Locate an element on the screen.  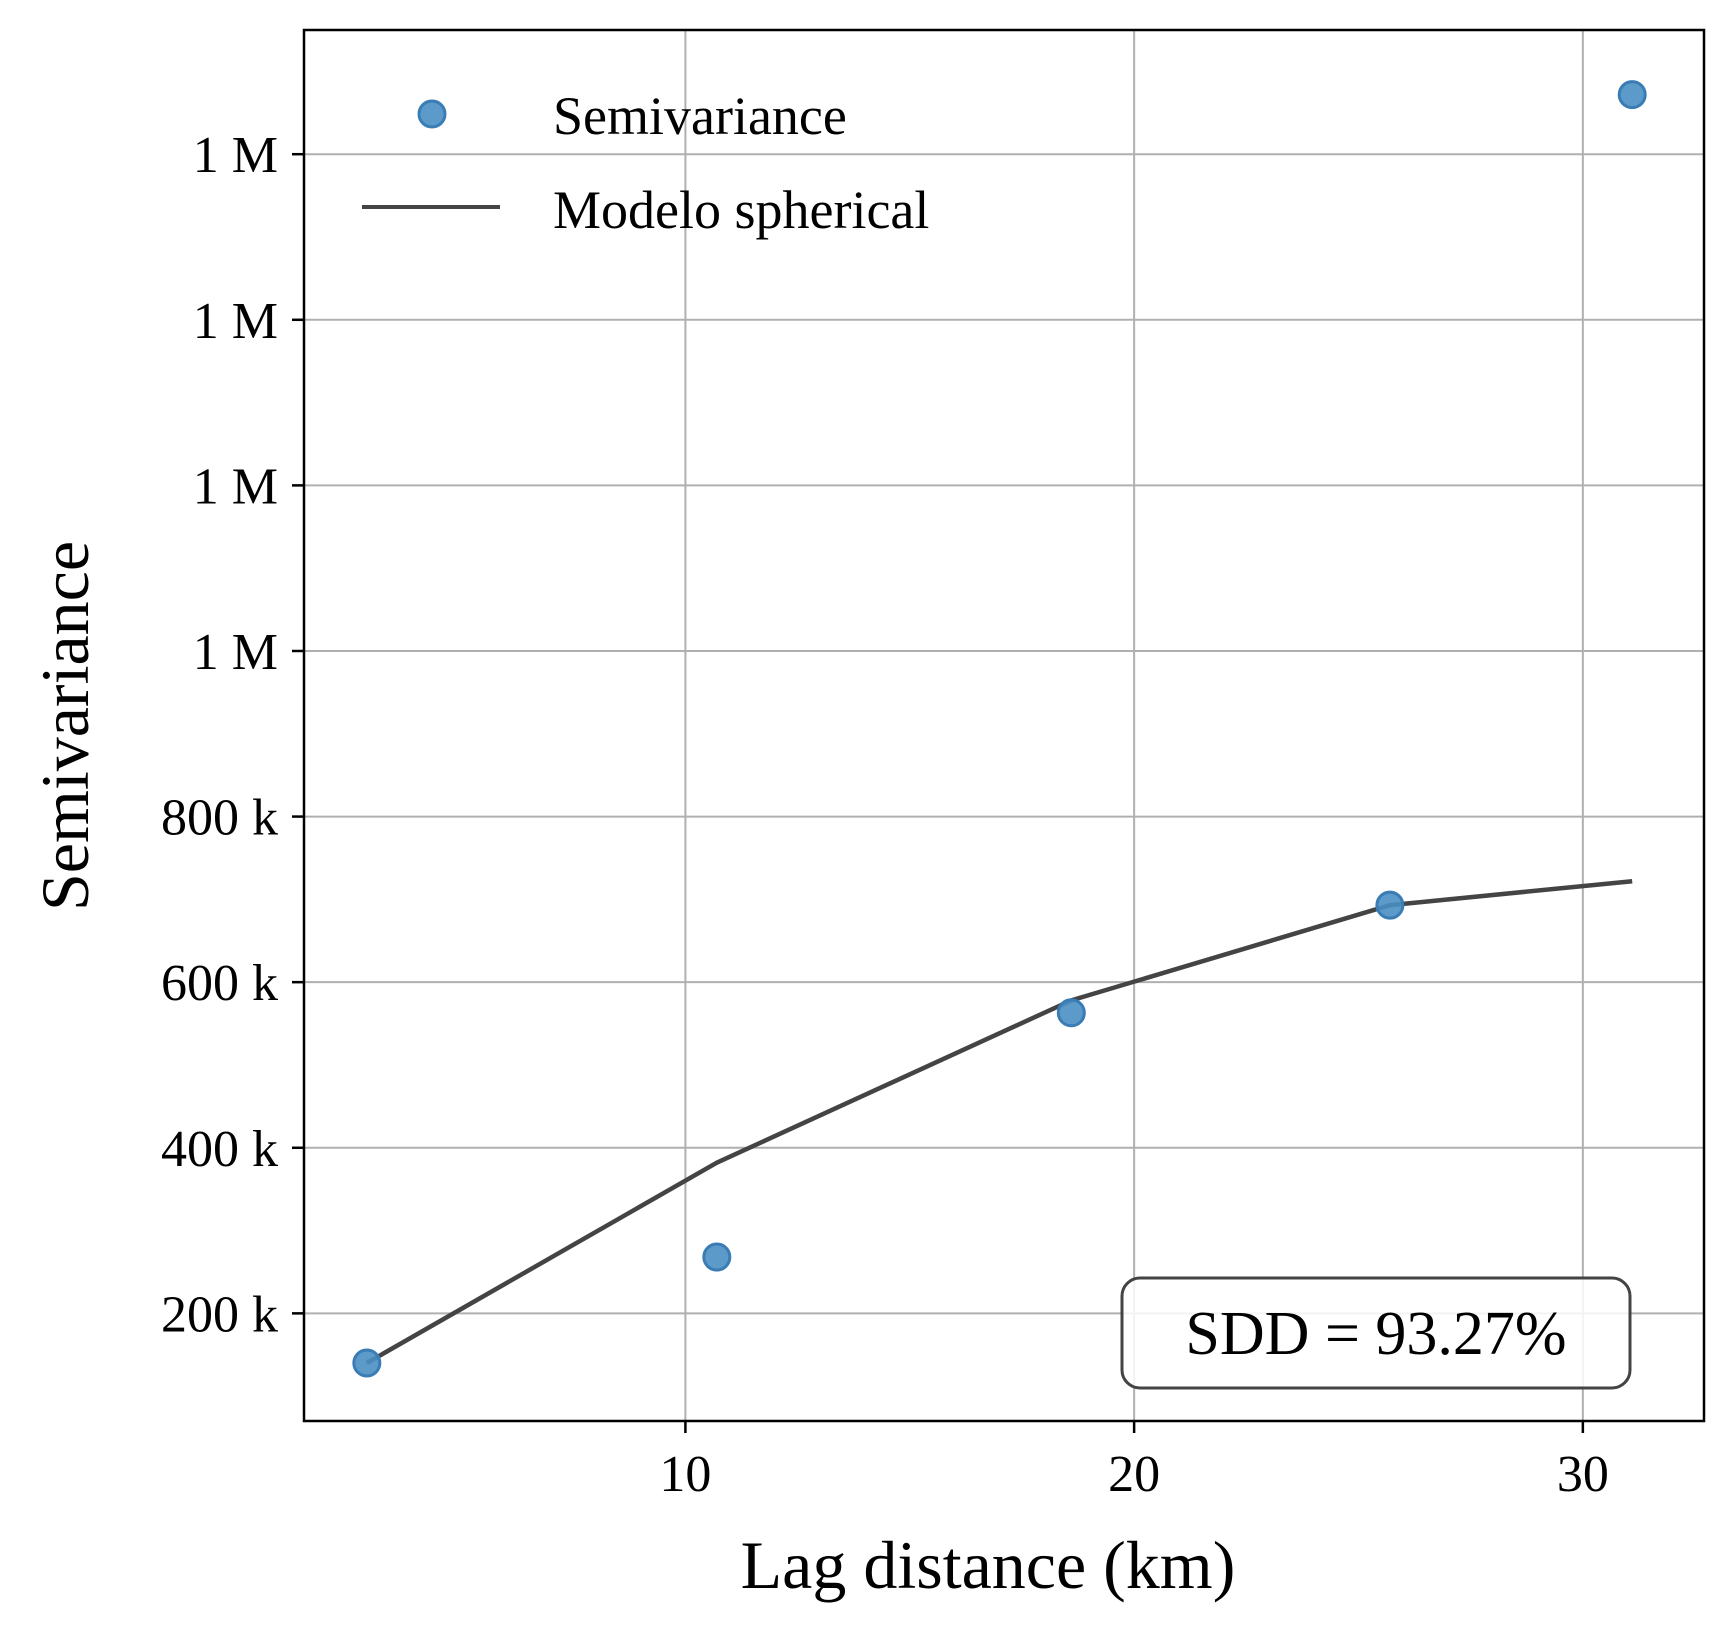
legend-model-label: Modelo spherical is located at coordinates (741, 210).